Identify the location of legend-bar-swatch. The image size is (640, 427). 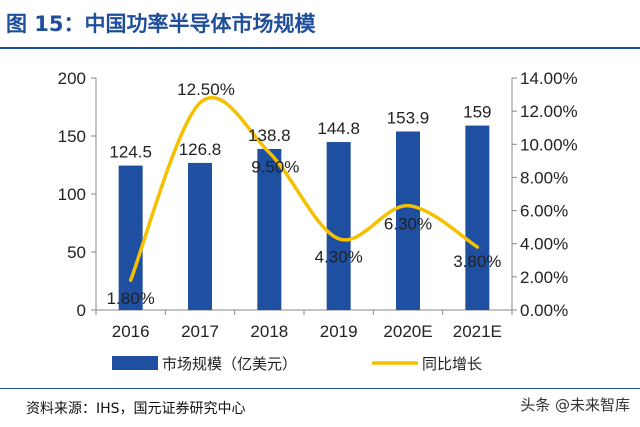
(135, 363).